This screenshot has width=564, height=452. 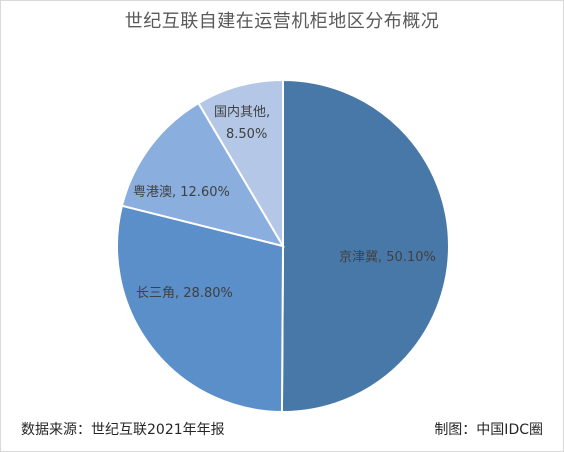 What do you see at coordinates (387, 257) in the screenshot?
I see `label-jingjinji: 京津冀, 50.10%` at bounding box center [387, 257].